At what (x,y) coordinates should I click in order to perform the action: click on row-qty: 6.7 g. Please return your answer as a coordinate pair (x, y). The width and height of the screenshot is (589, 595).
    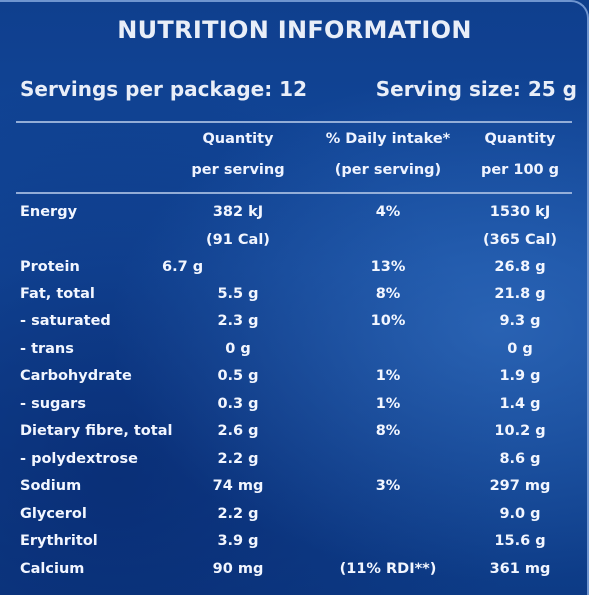
    Looking at the image, I should click on (183, 267).